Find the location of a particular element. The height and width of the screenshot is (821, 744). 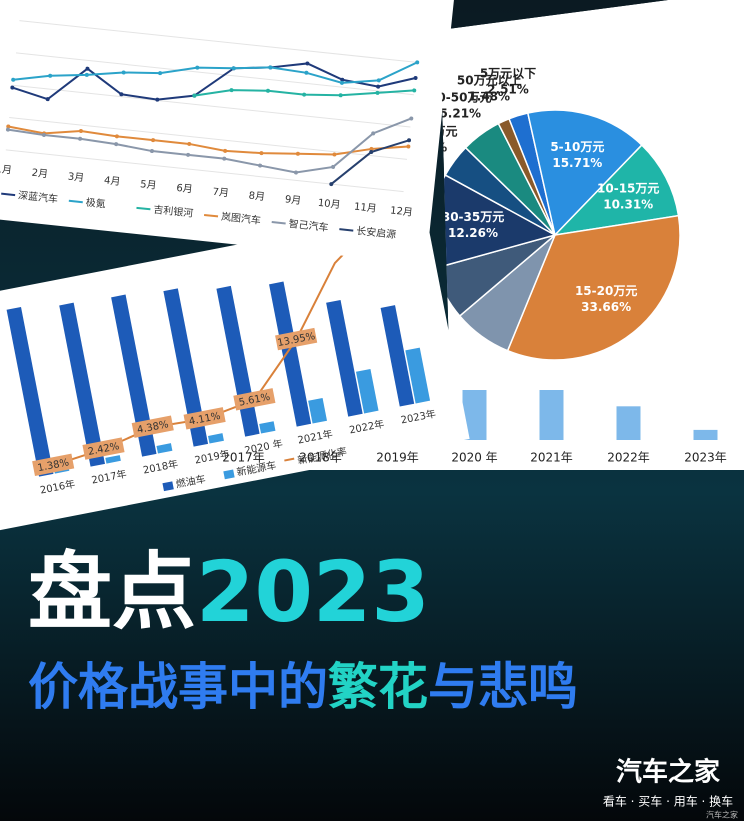

pie-slice is located at coordinates (584, 173).